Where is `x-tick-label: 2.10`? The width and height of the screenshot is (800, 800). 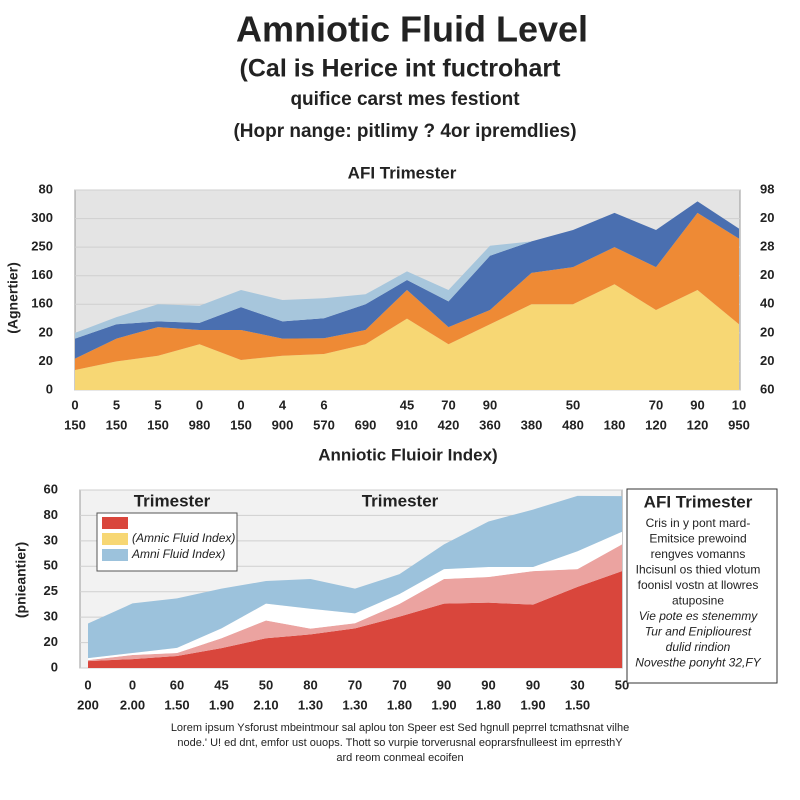 x-tick-label: 2.10 is located at coordinates (265, 704).